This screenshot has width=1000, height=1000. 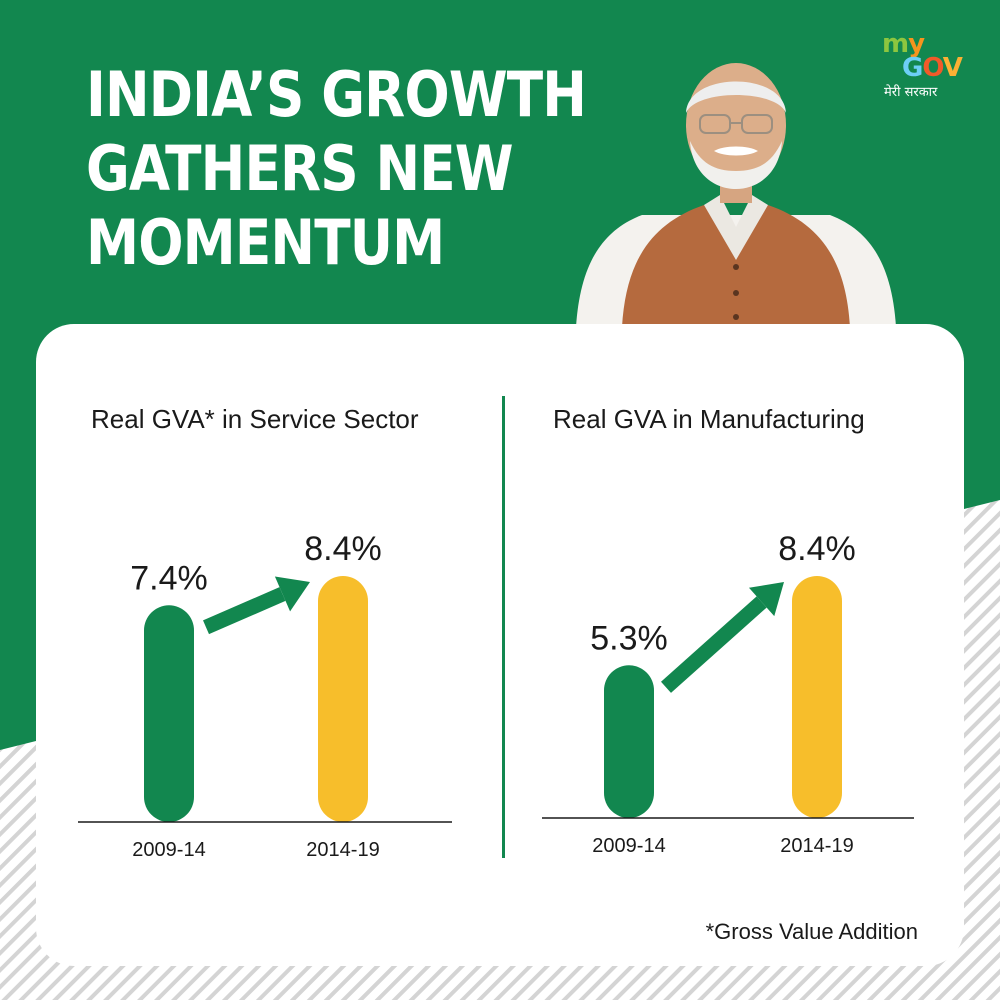 I want to click on logo-letter: G, so click(x=912, y=68).